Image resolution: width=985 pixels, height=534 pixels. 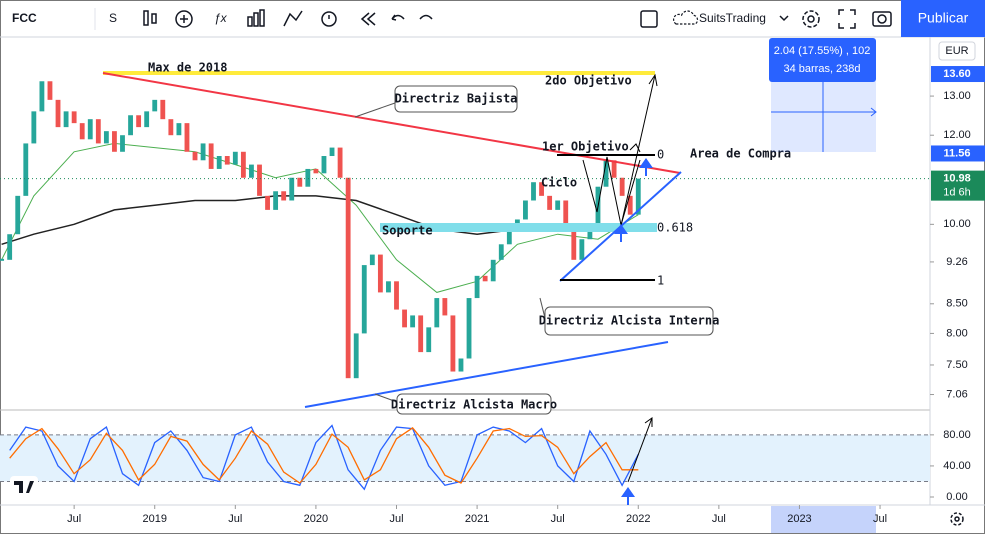 I want to click on add-indicator-icon, so click(x=184, y=19).